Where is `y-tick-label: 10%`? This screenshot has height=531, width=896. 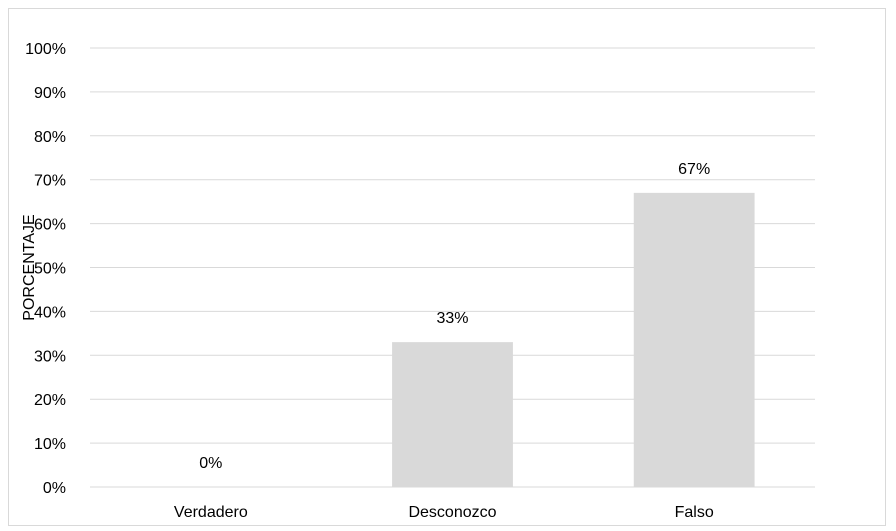 y-tick-label: 10% is located at coordinates (50, 444).